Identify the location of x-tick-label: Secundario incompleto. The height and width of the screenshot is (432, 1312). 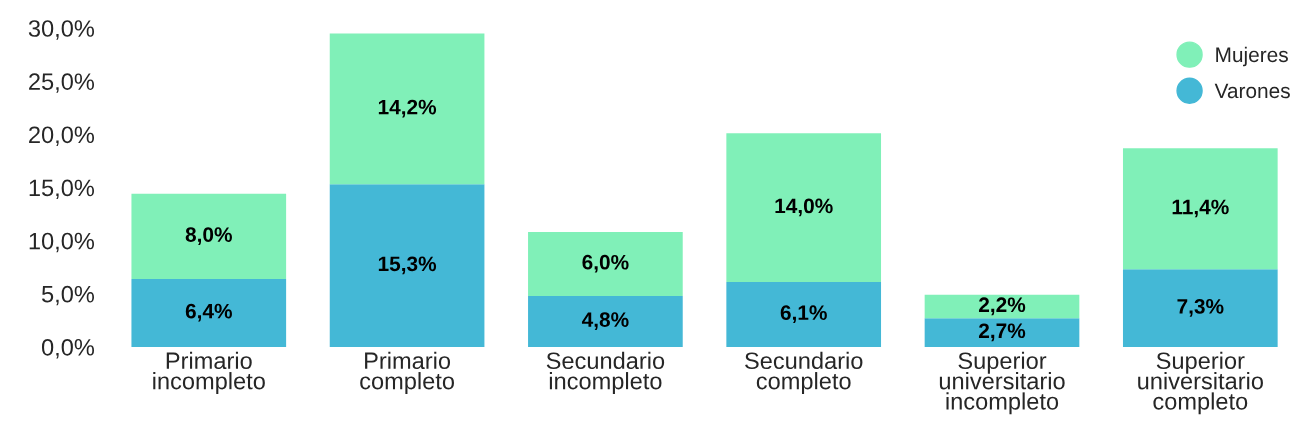
(605, 373).